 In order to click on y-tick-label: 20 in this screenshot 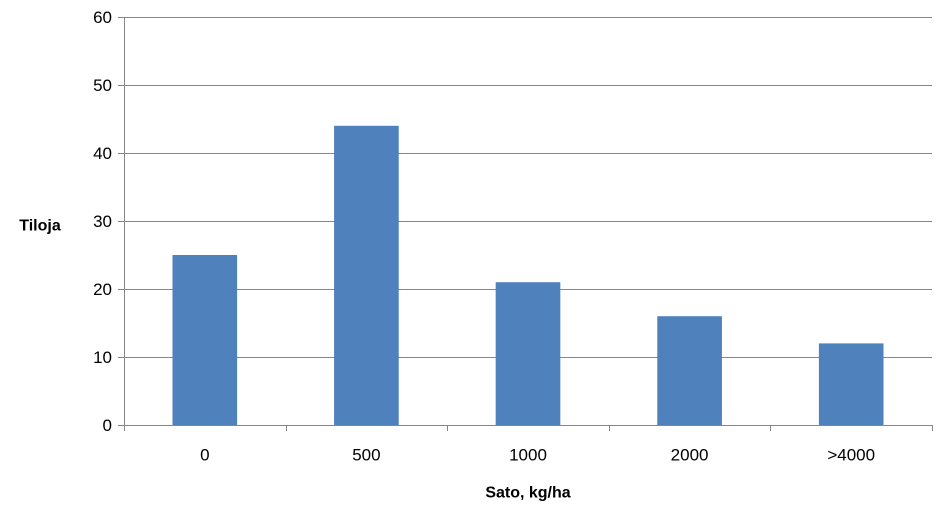, I will do `click(102, 289)`.